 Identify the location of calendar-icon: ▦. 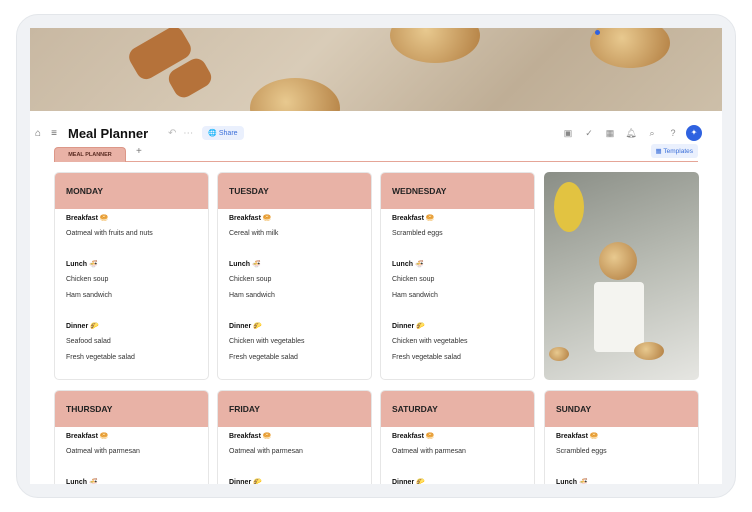
(610, 132).